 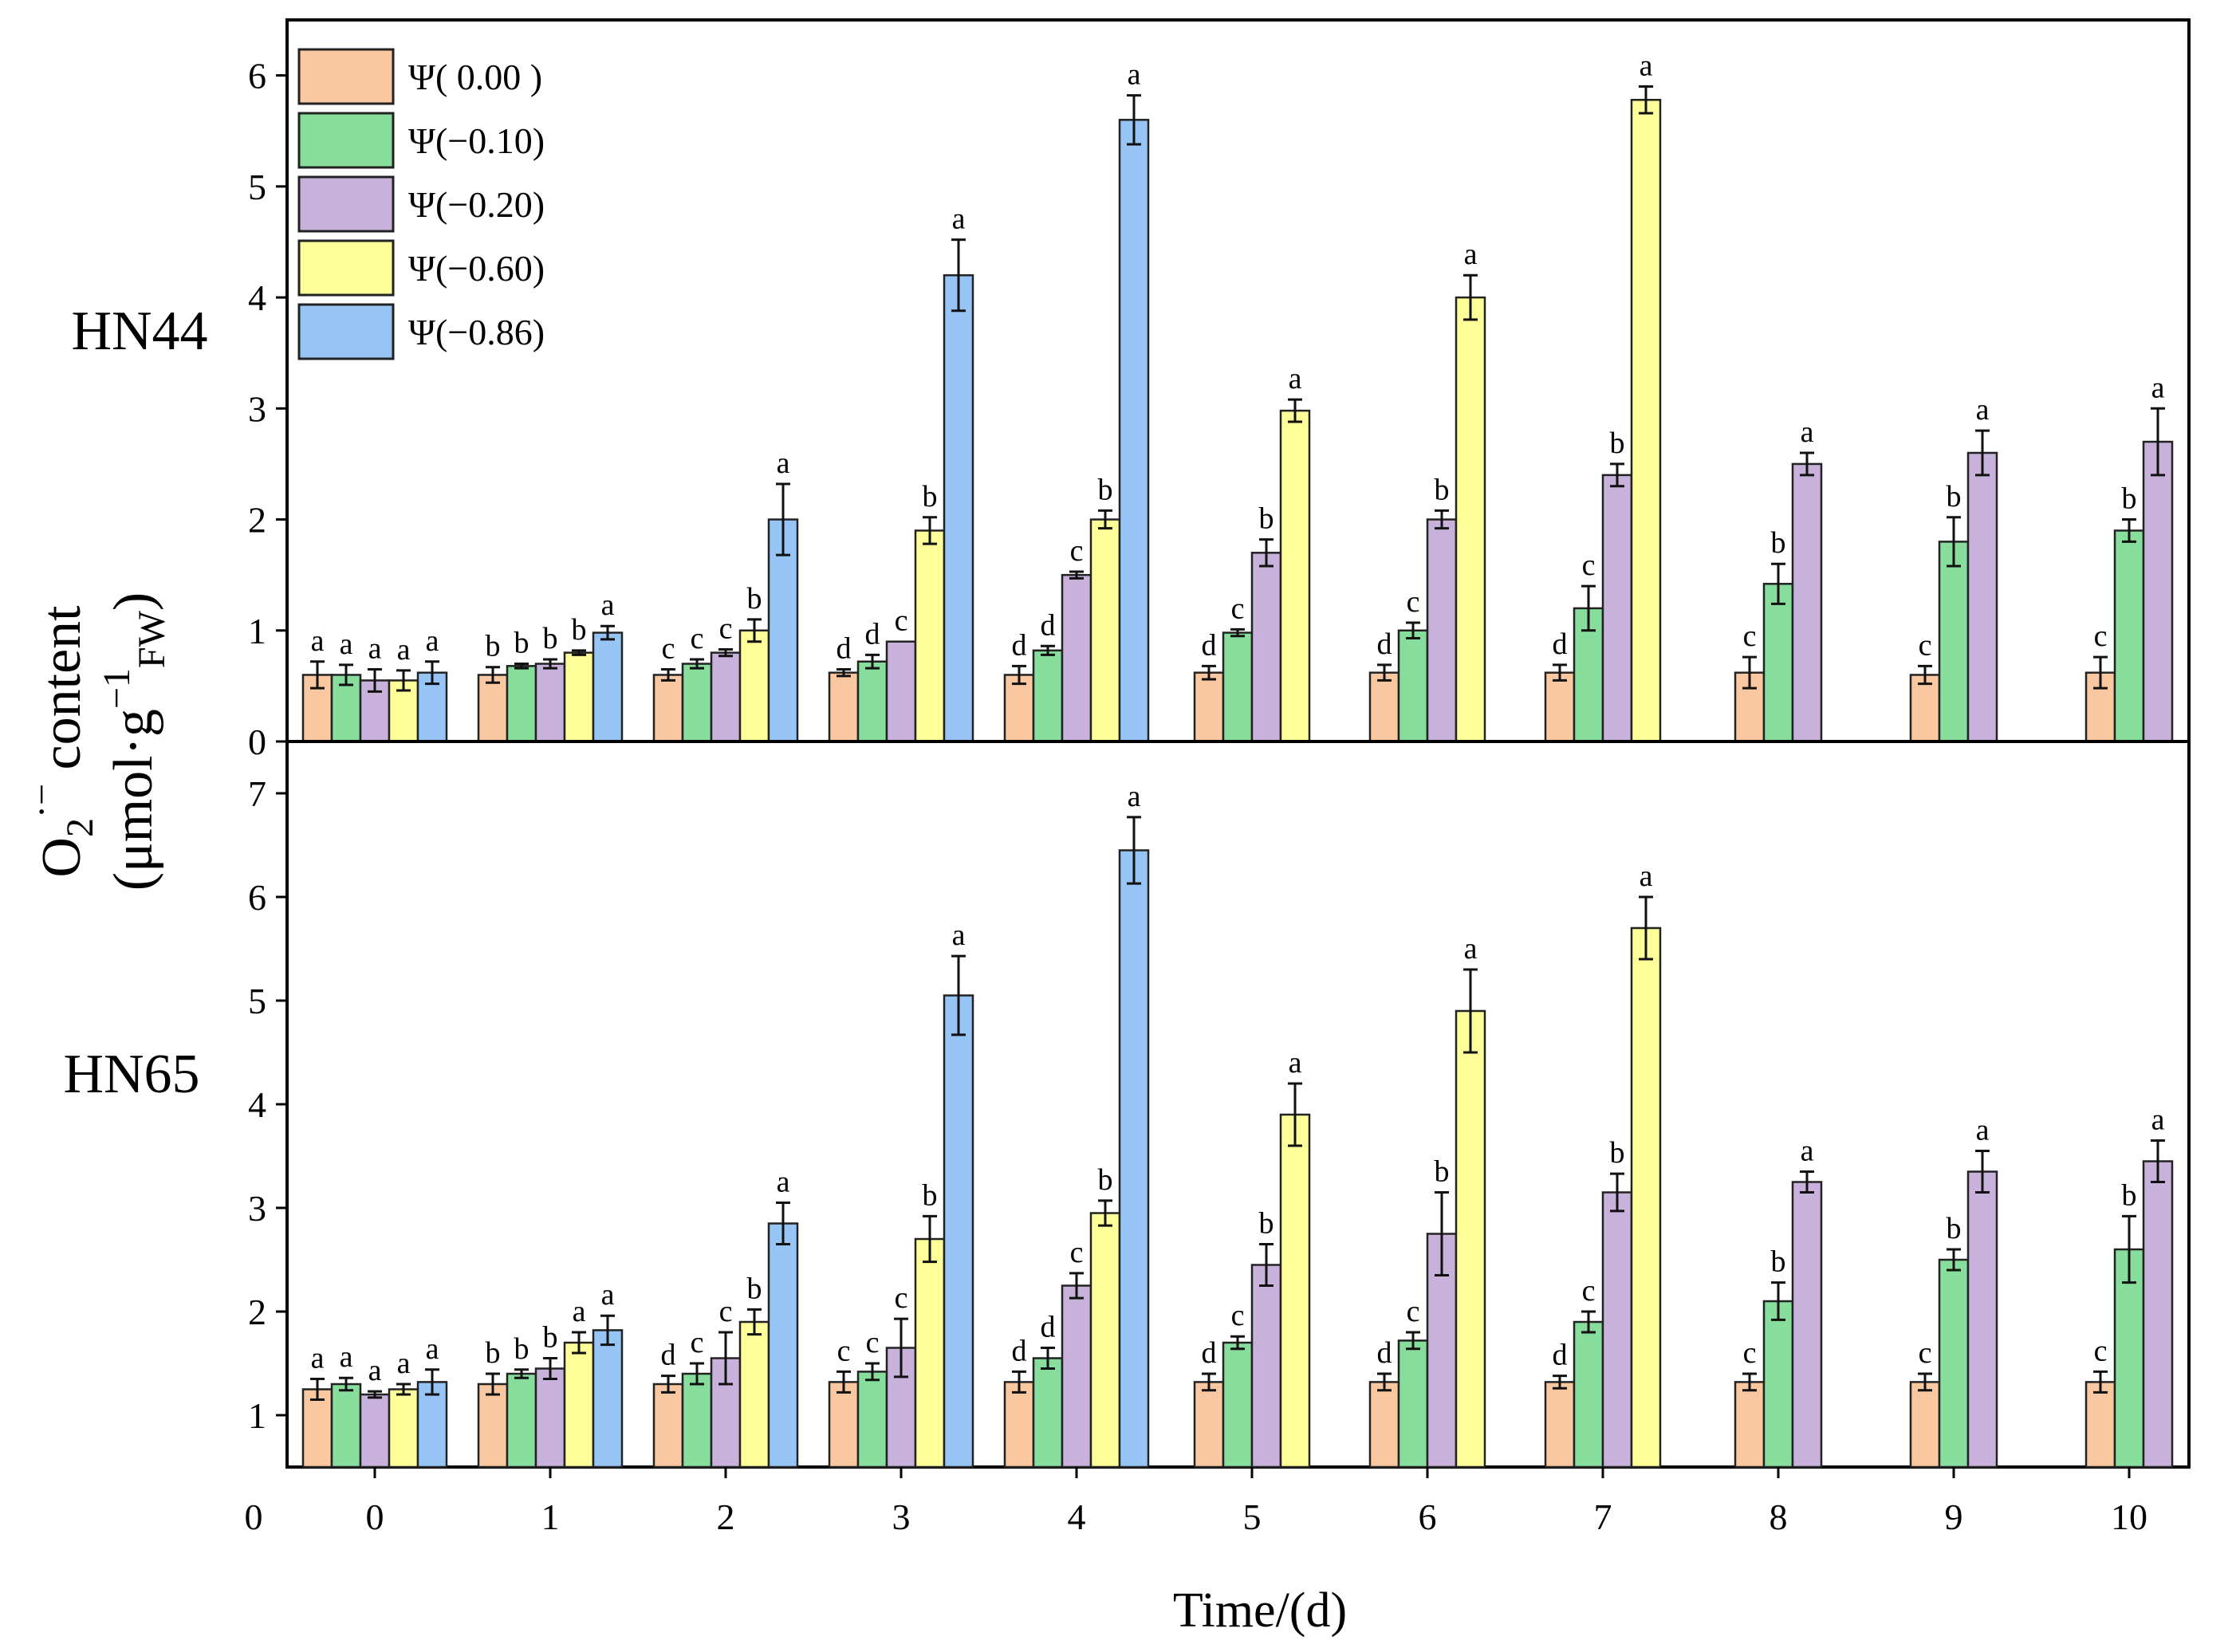 What do you see at coordinates (257, 187) in the screenshot?
I see `y-tick-label: 5` at bounding box center [257, 187].